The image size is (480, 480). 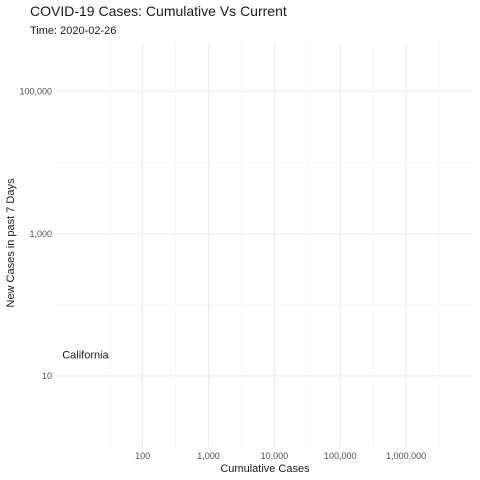 I want to click on y-axis-ticks: 10 1,000 100,000, so click(x=35, y=234).